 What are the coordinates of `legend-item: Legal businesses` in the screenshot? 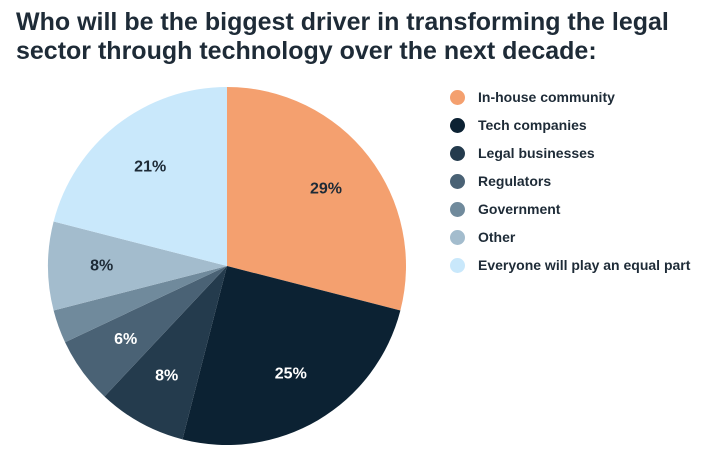 It's located at (570, 153).